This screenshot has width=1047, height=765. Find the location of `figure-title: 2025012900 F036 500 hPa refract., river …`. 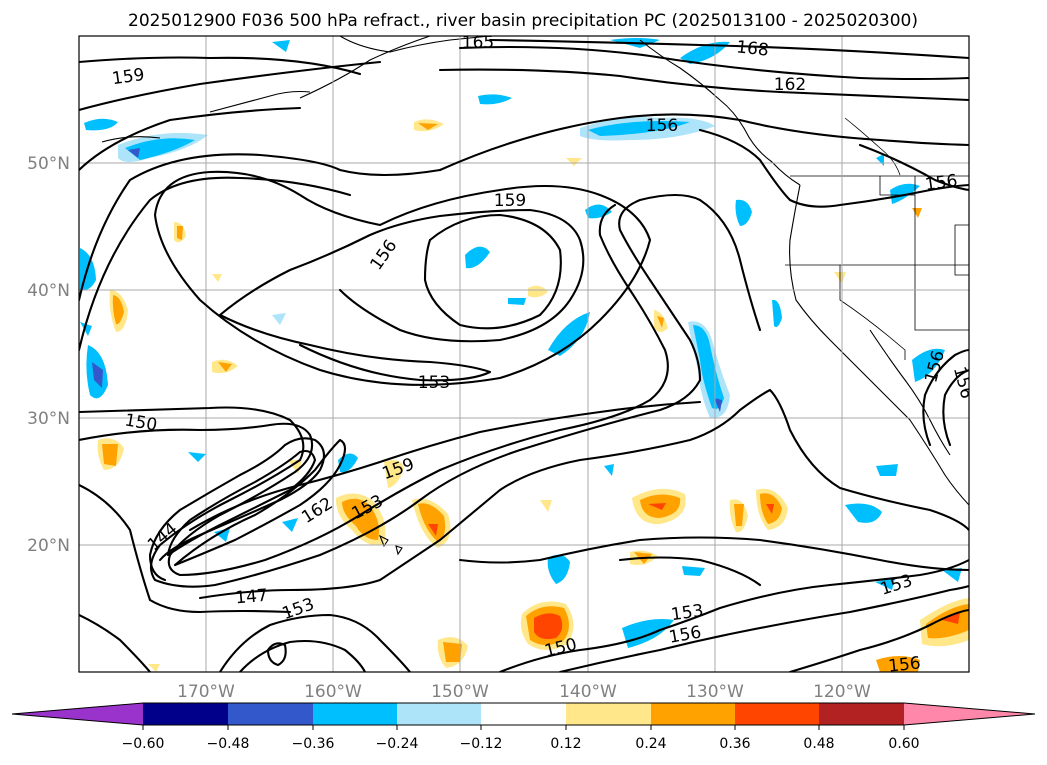

figure-title: 2025012900 F036 500 hPa refract., river … is located at coordinates (523, 21).